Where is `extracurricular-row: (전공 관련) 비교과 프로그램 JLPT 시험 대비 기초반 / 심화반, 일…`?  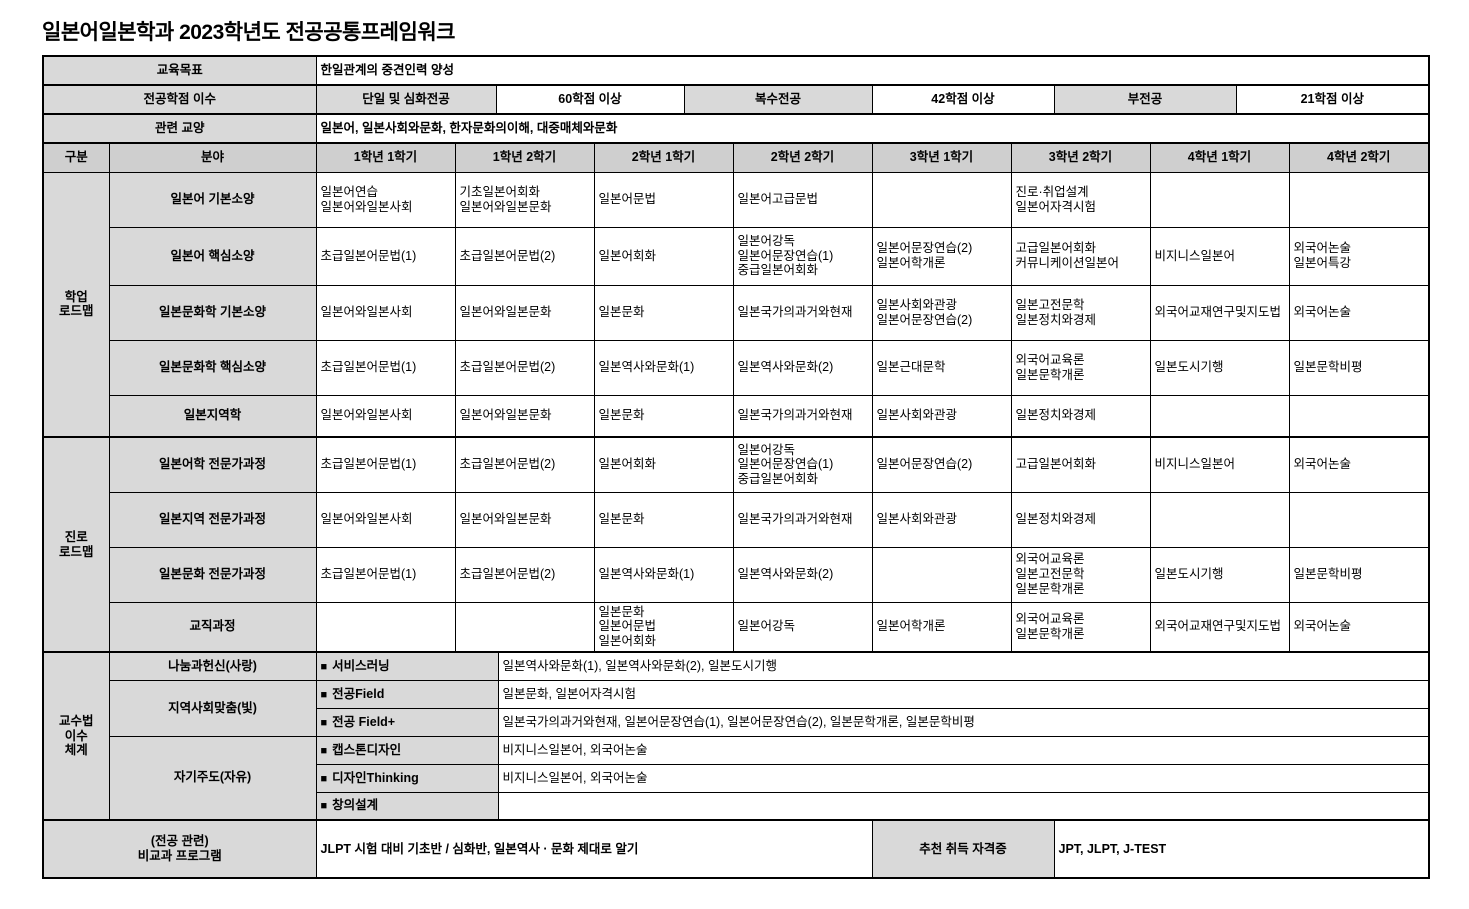
extracurricular-row: (전공 관련) 비교과 프로그램 JLPT 시험 대비 기초반 / 심화반, 일… is located at coordinates (736, 849).